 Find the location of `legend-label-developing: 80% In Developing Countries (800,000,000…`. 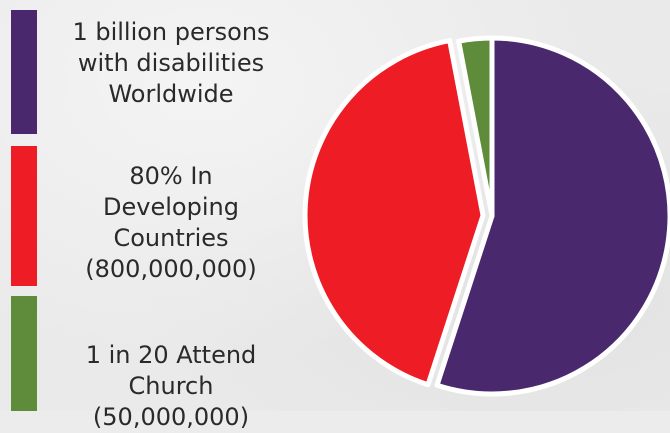

legend-label-developing: 80% In Developing Countries (800,000,000… is located at coordinates (171, 222).